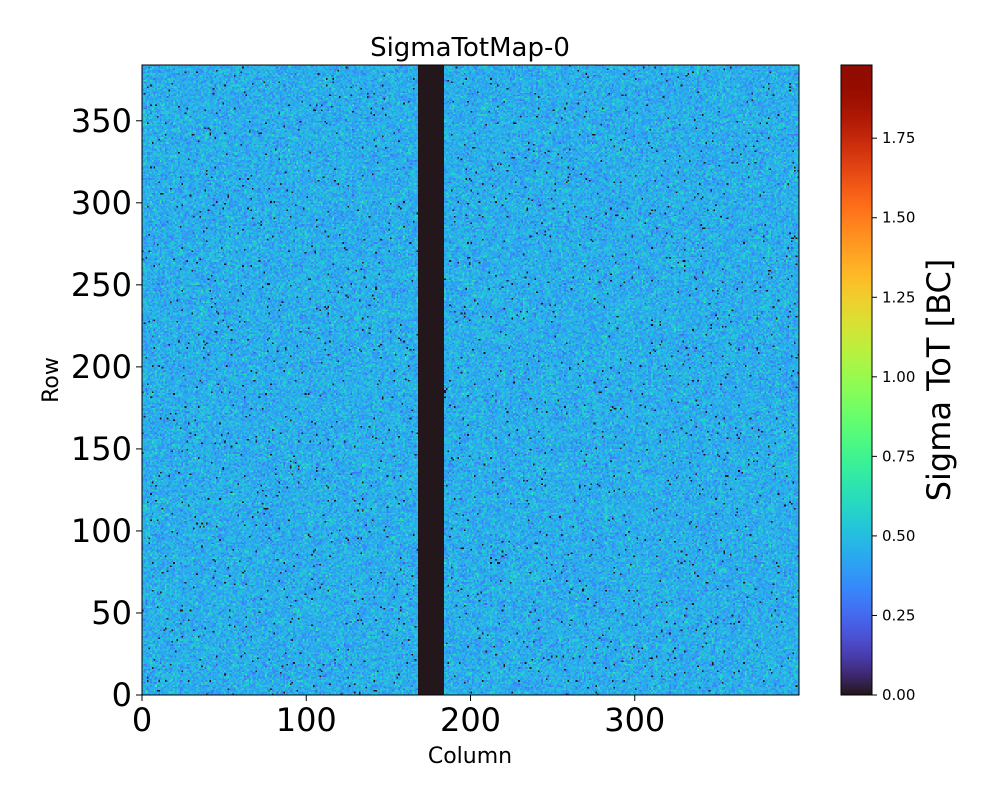 This screenshot has height=800, width=1000. What do you see at coordinates (898, 695) in the screenshot?
I see `colorbar-tick-label: 0.00` at bounding box center [898, 695].